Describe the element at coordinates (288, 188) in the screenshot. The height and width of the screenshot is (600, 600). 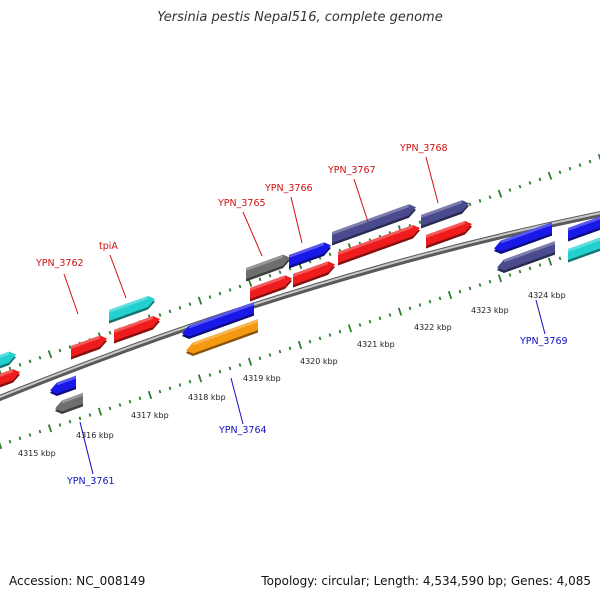
I see `gene-label: YPN_3766` at that location.